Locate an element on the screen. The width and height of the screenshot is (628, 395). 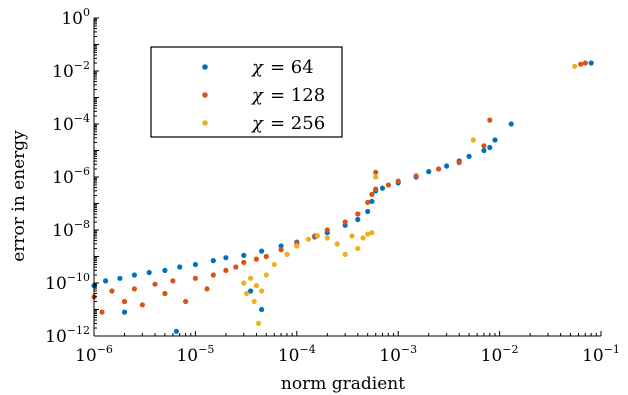
y-tick-label: 10⁻¹⁰ is located at coordinates (67, 282).